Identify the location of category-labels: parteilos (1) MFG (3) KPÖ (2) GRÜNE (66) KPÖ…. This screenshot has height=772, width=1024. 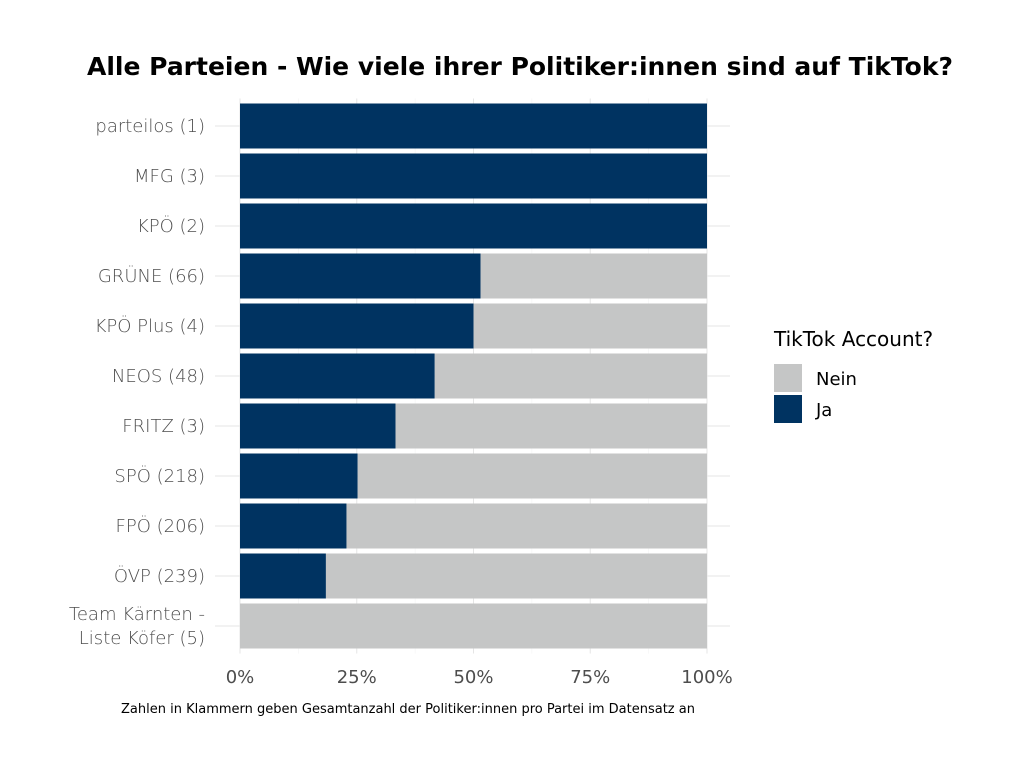
(137, 382).